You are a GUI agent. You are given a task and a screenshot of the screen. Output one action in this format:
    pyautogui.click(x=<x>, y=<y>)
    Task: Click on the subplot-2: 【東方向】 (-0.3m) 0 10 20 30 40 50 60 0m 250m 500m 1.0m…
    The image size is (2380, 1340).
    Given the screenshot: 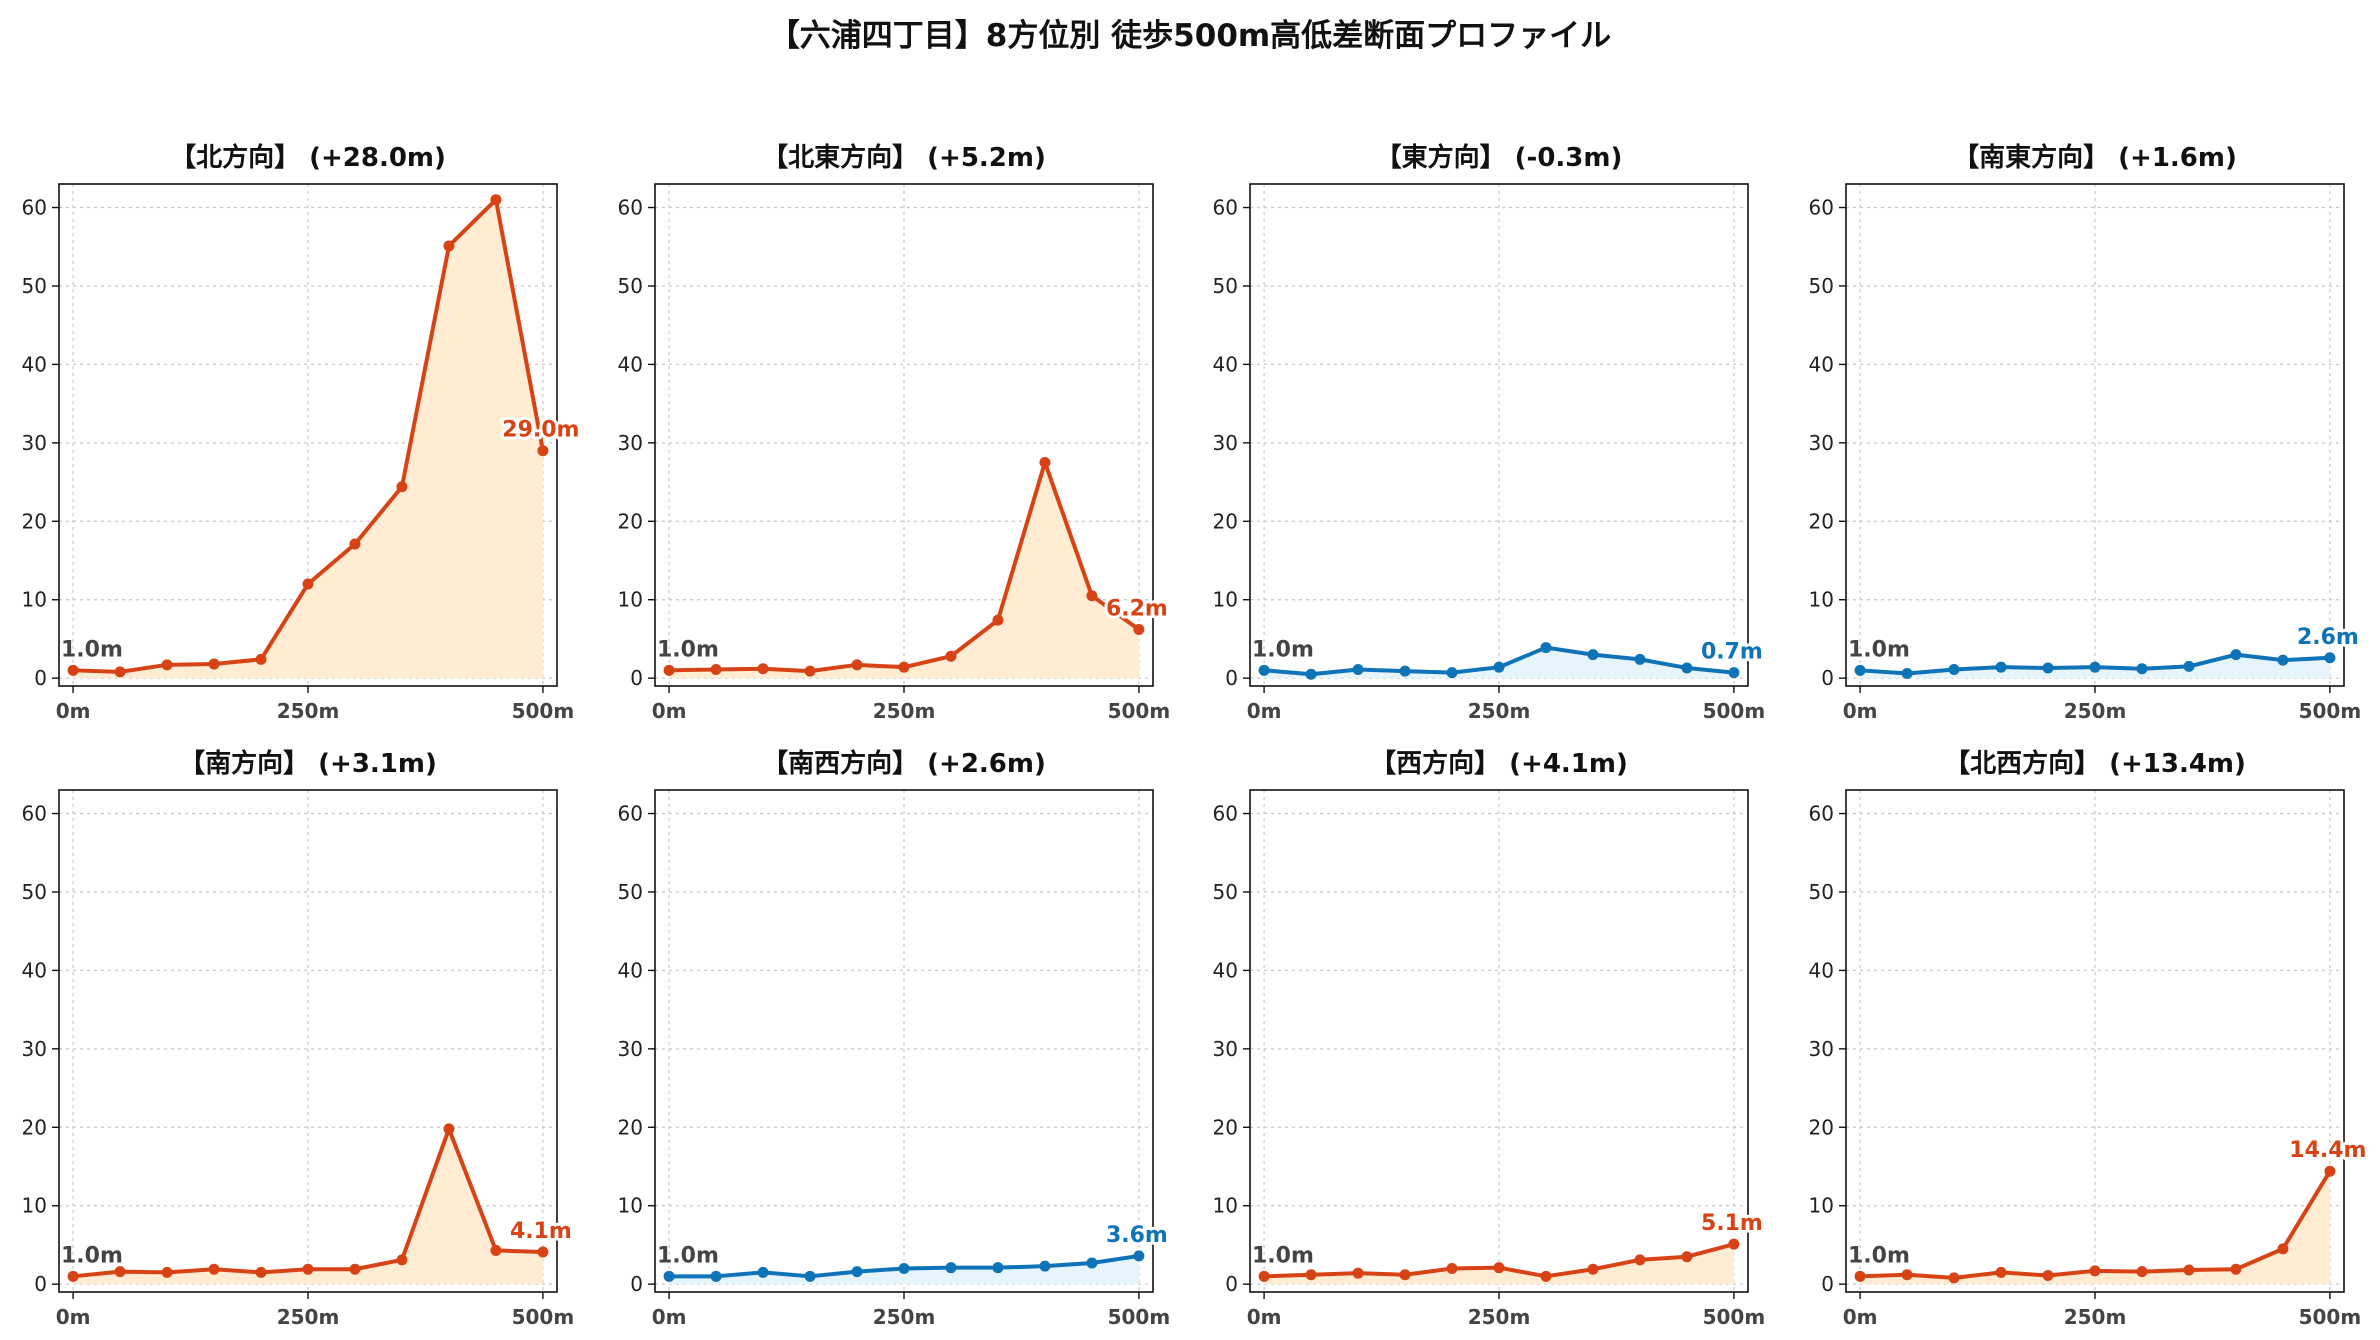 What is the action you would take?
    pyautogui.click(x=1489, y=432)
    